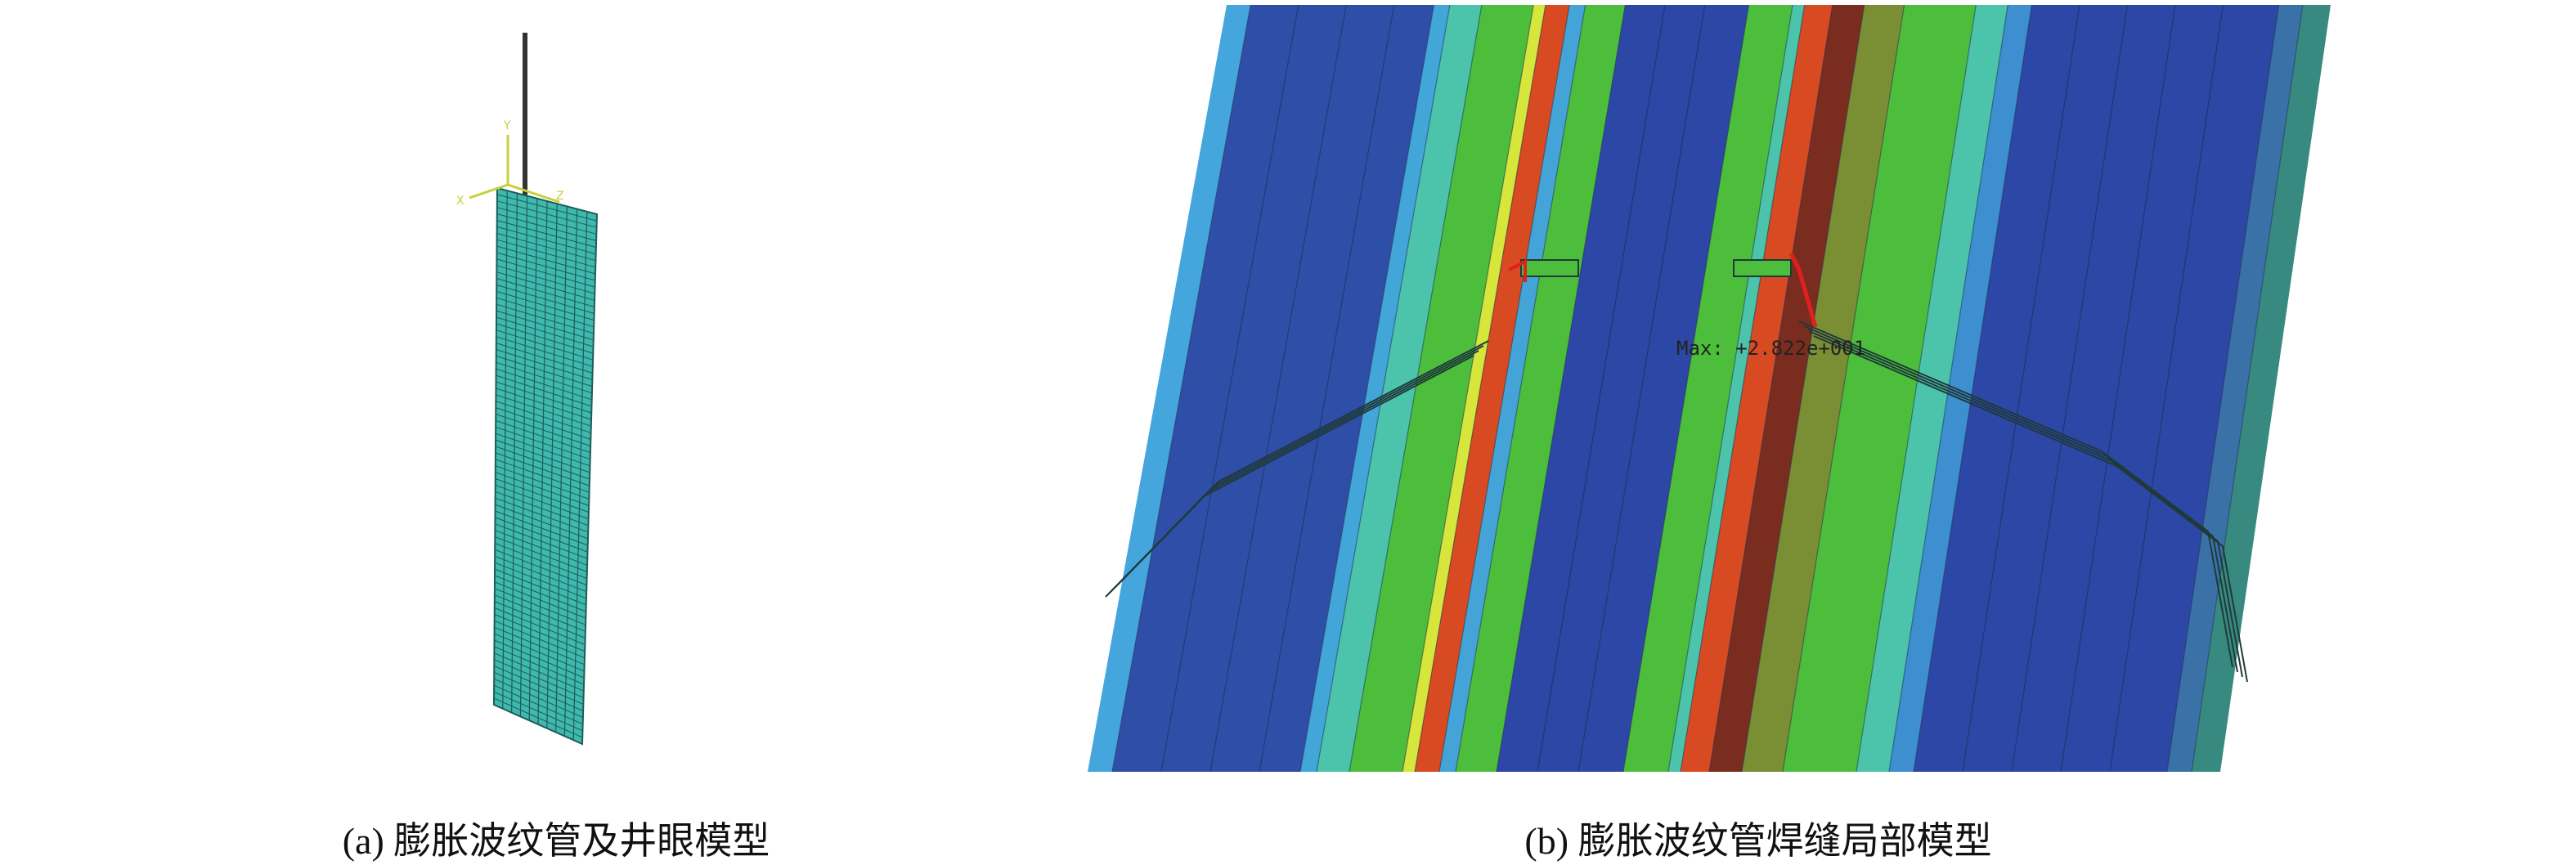 This screenshot has width=2576, height=865. I want to click on triad-label-y: Y, so click(507, 126).